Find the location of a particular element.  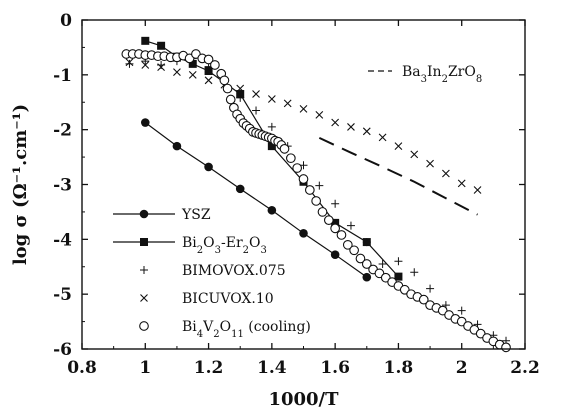

legend-label: YSZ is located at coordinates (196, 215).